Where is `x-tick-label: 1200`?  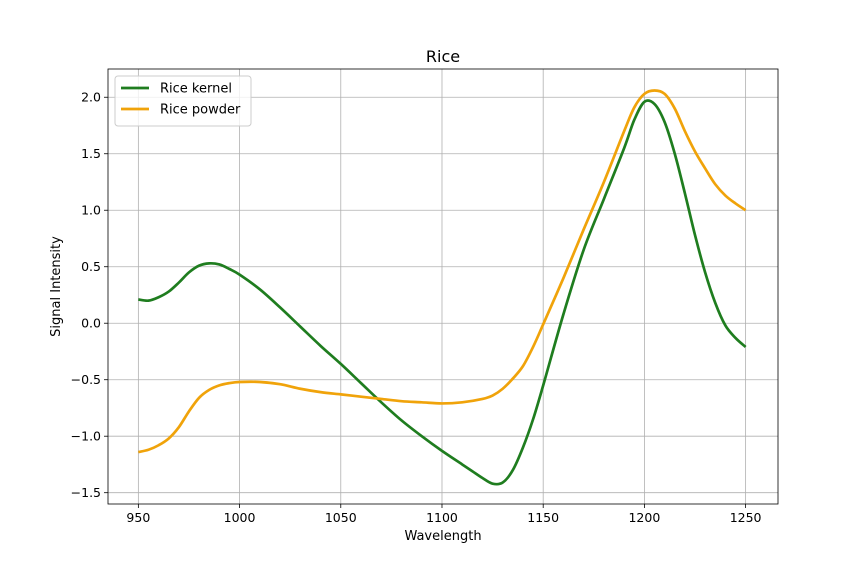
x-tick-label: 1200 is located at coordinates (644, 517).